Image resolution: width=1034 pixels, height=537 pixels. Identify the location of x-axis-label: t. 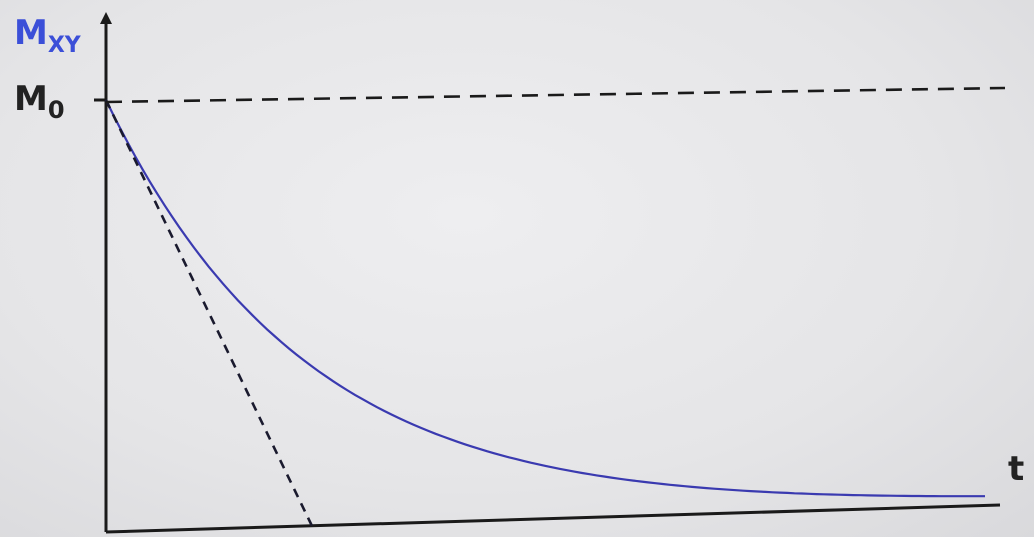
(1016, 469).